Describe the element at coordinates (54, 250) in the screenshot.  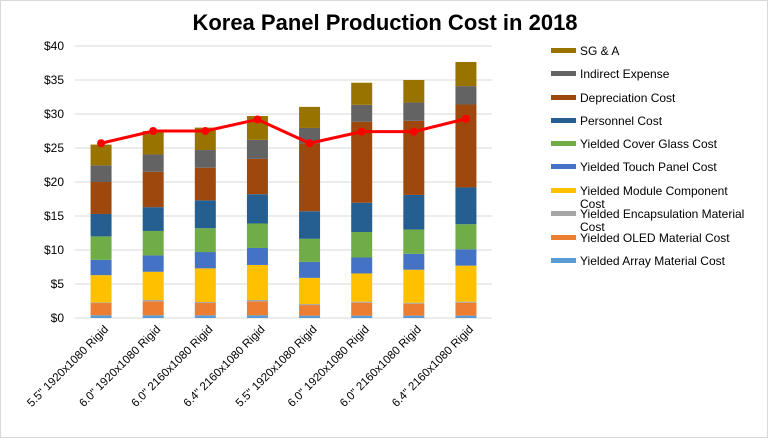
I see `y-tick-label: $10` at that location.